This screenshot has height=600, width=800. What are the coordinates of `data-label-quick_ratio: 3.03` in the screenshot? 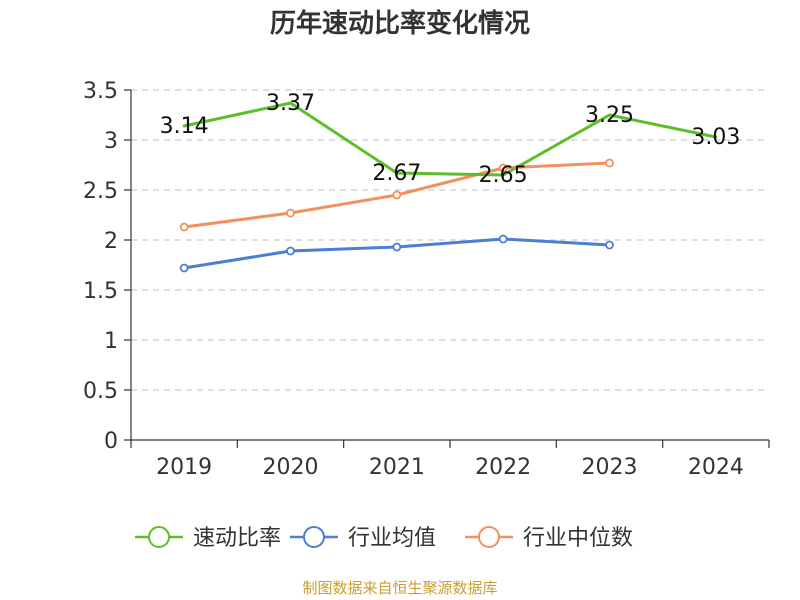 It's located at (715, 137).